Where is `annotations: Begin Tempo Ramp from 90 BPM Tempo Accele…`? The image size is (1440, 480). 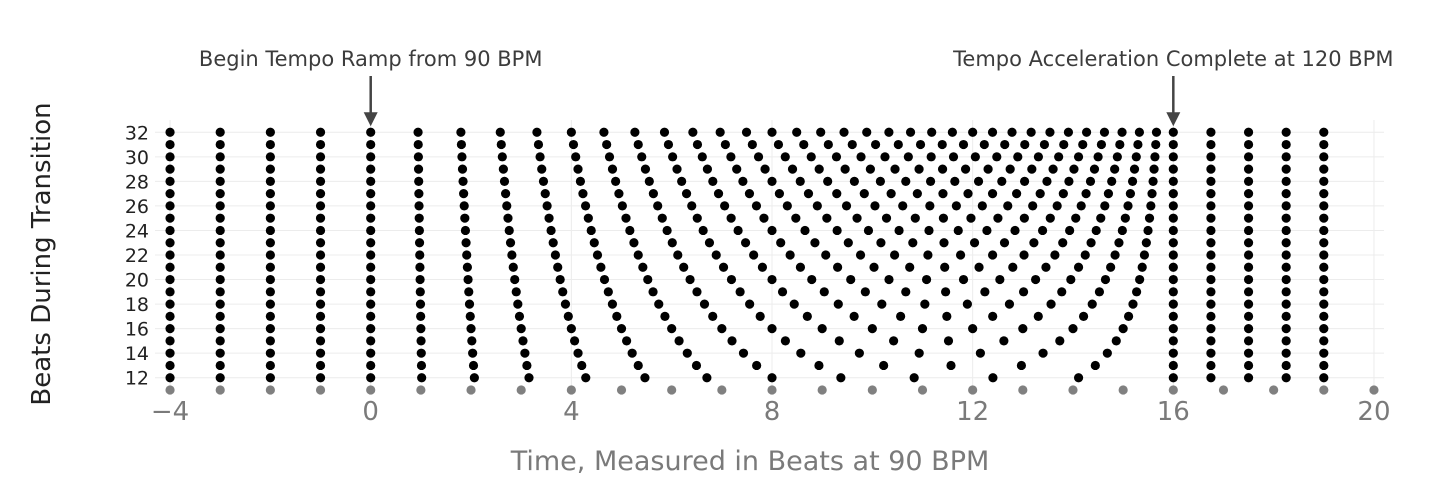 annotations: Begin Tempo Ramp from 90 BPM Tempo Accele… is located at coordinates (796, 87).